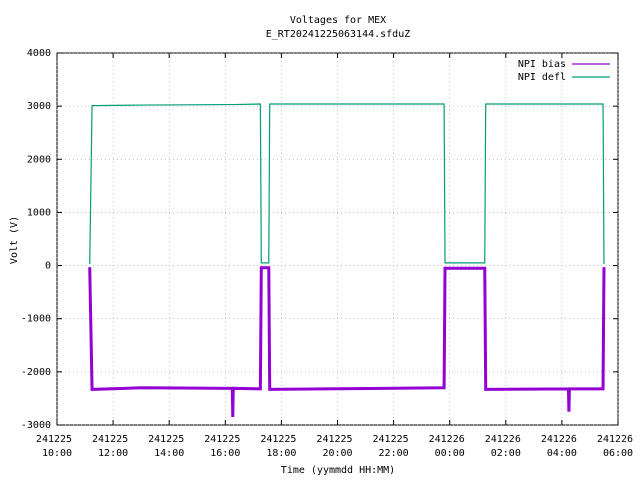 The width and height of the screenshot is (640, 480). What do you see at coordinates (618, 446) in the screenshot?
I see `x-tick-label: 241226 06:00` at bounding box center [618, 446].